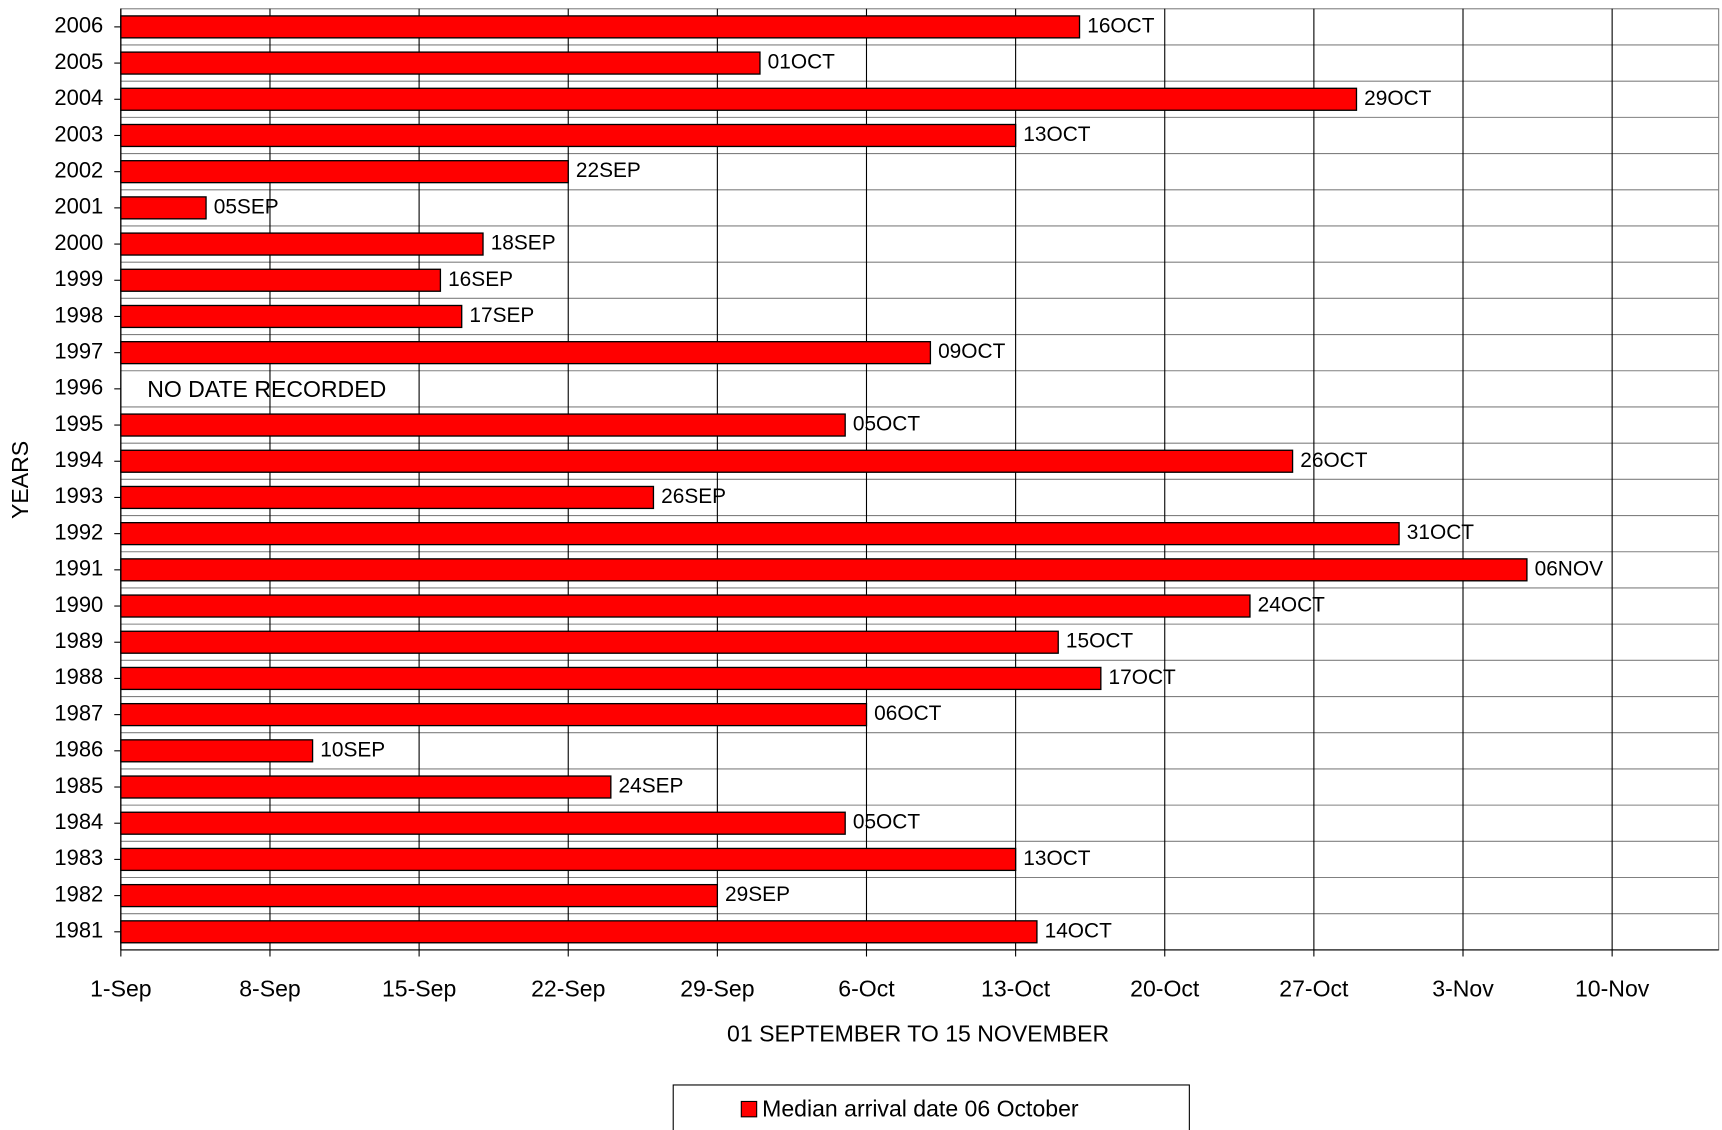 The image size is (1722, 1130). Describe the element at coordinates (1463, 989) in the screenshot. I see `x-tick-label: 3-Nov` at that location.